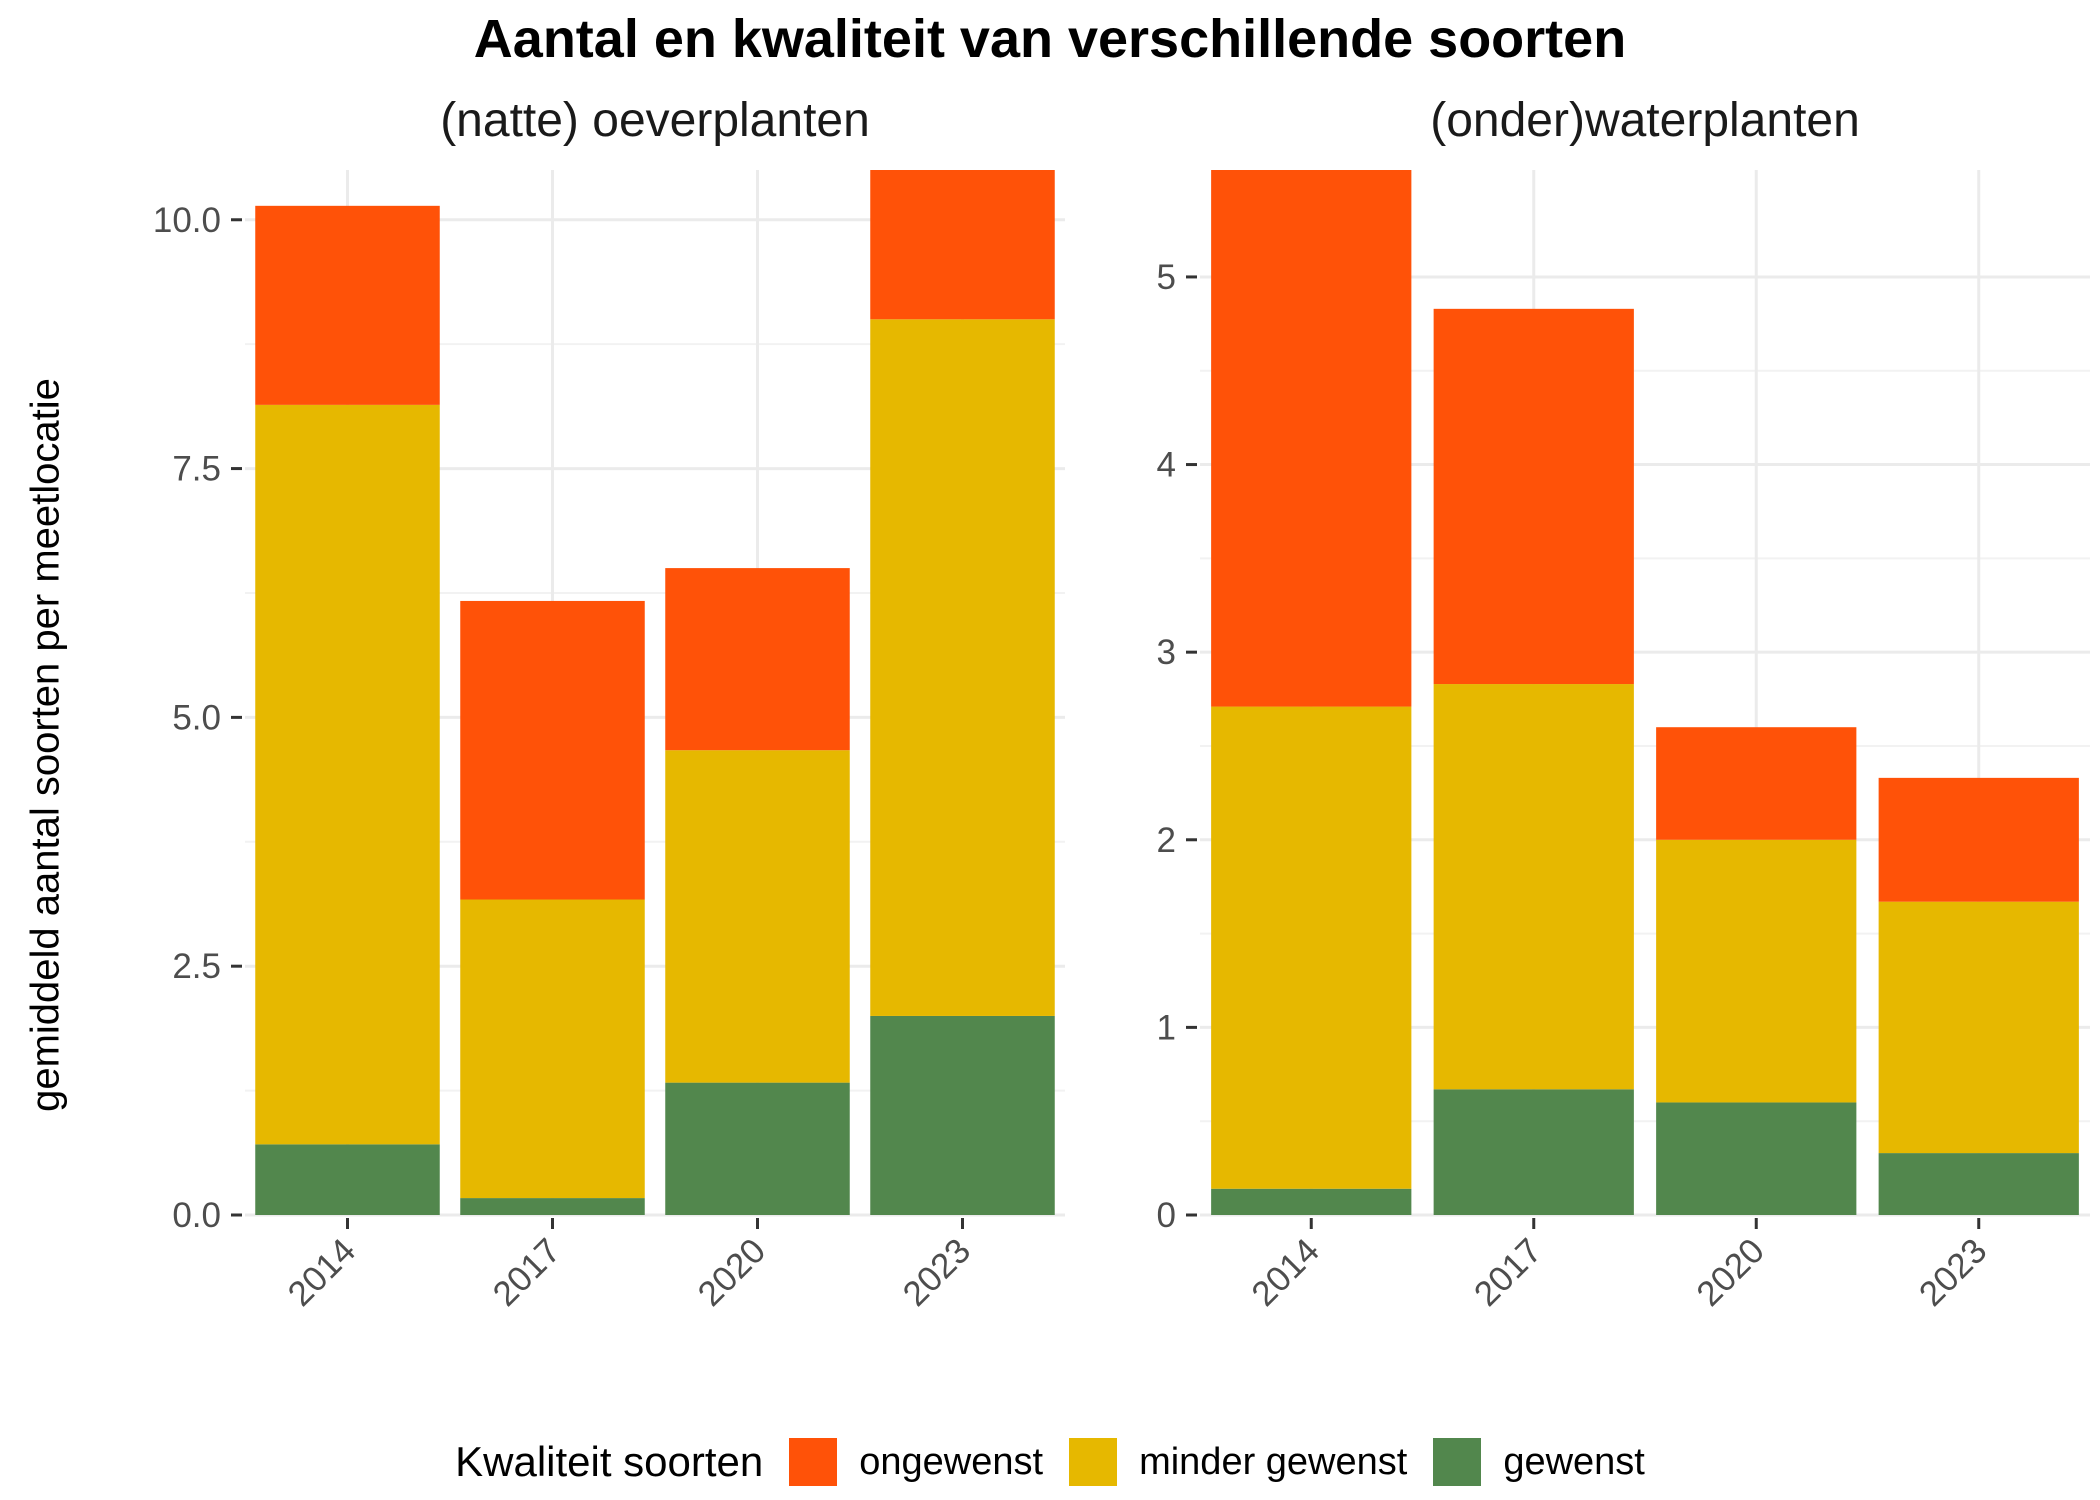 The height and width of the screenshot is (1500, 2100). What do you see at coordinates (196, 1215) in the screenshot?
I see `y-tick-label: 0.0` at bounding box center [196, 1215].